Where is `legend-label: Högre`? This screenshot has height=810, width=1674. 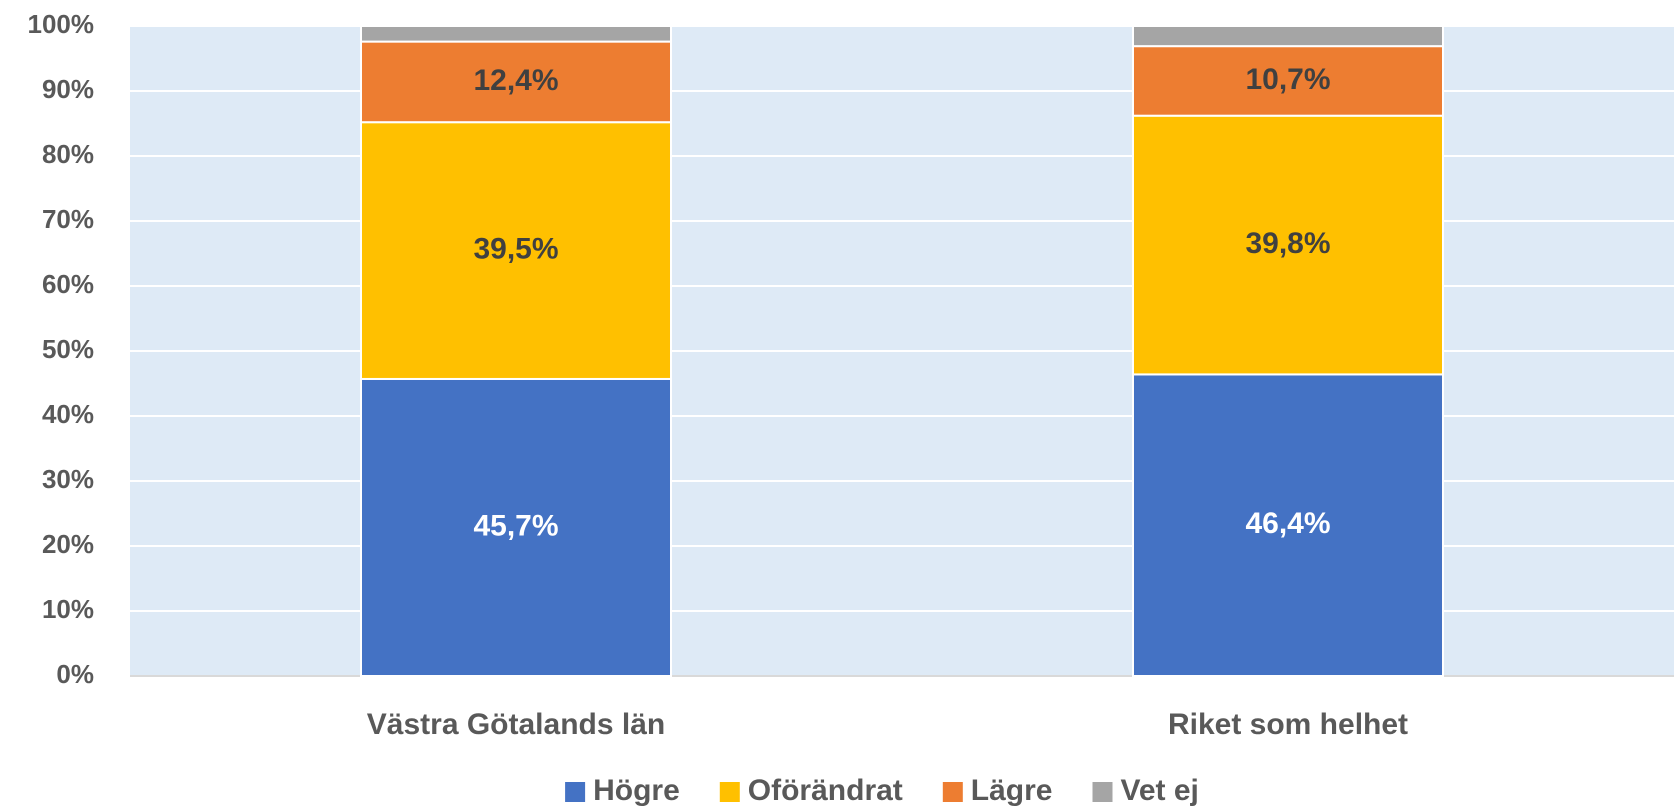 legend-label: Högre is located at coordinates (636, 790).